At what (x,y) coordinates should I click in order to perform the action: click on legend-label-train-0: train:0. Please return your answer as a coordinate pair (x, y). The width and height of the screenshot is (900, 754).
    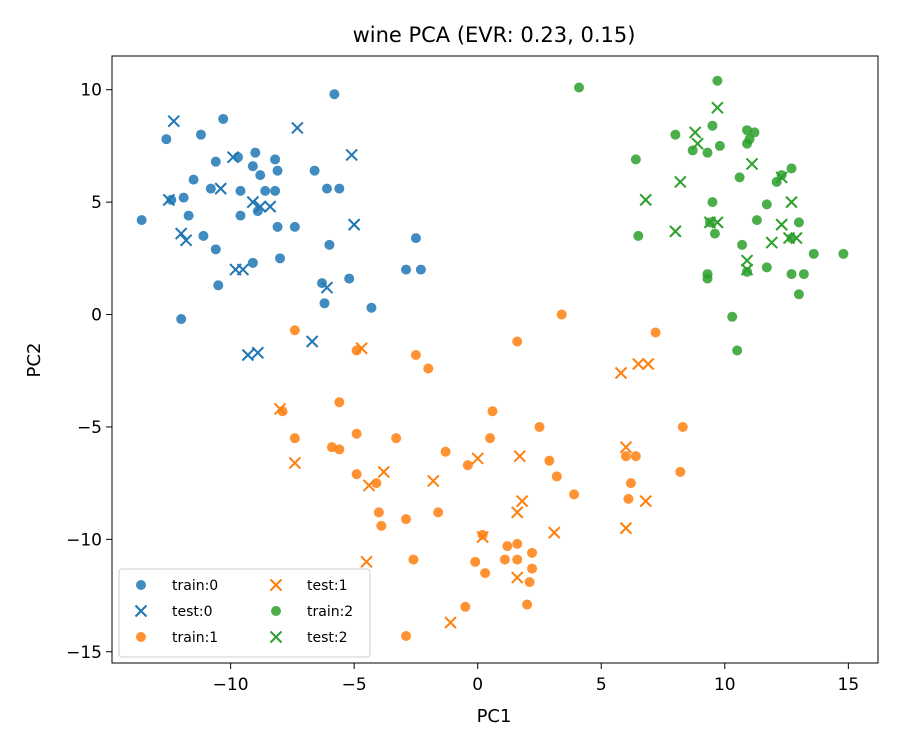
    Looking at the image, I should click on (195, 586).